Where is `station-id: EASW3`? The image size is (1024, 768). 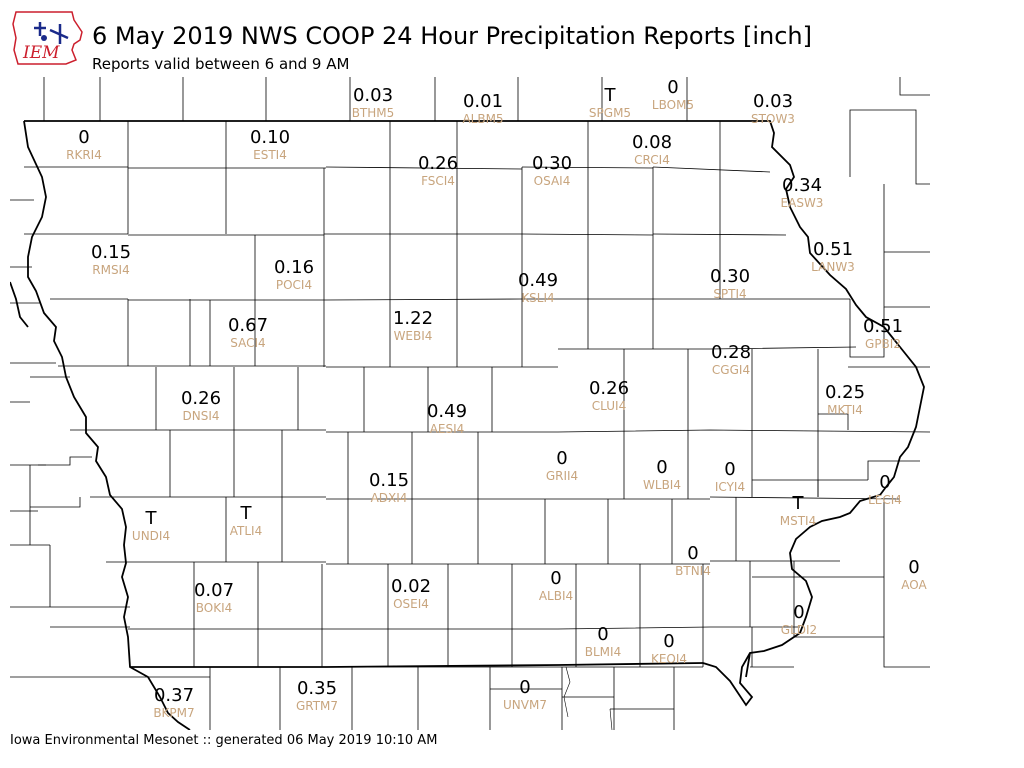
station-id: EASW3 is located at coordinates (802, 203).